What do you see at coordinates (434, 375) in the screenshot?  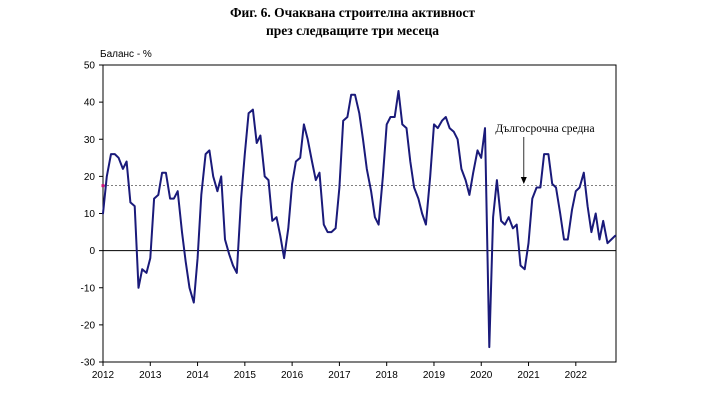 I see `x-tick-label: 2019` at bounding box center [434, 375].